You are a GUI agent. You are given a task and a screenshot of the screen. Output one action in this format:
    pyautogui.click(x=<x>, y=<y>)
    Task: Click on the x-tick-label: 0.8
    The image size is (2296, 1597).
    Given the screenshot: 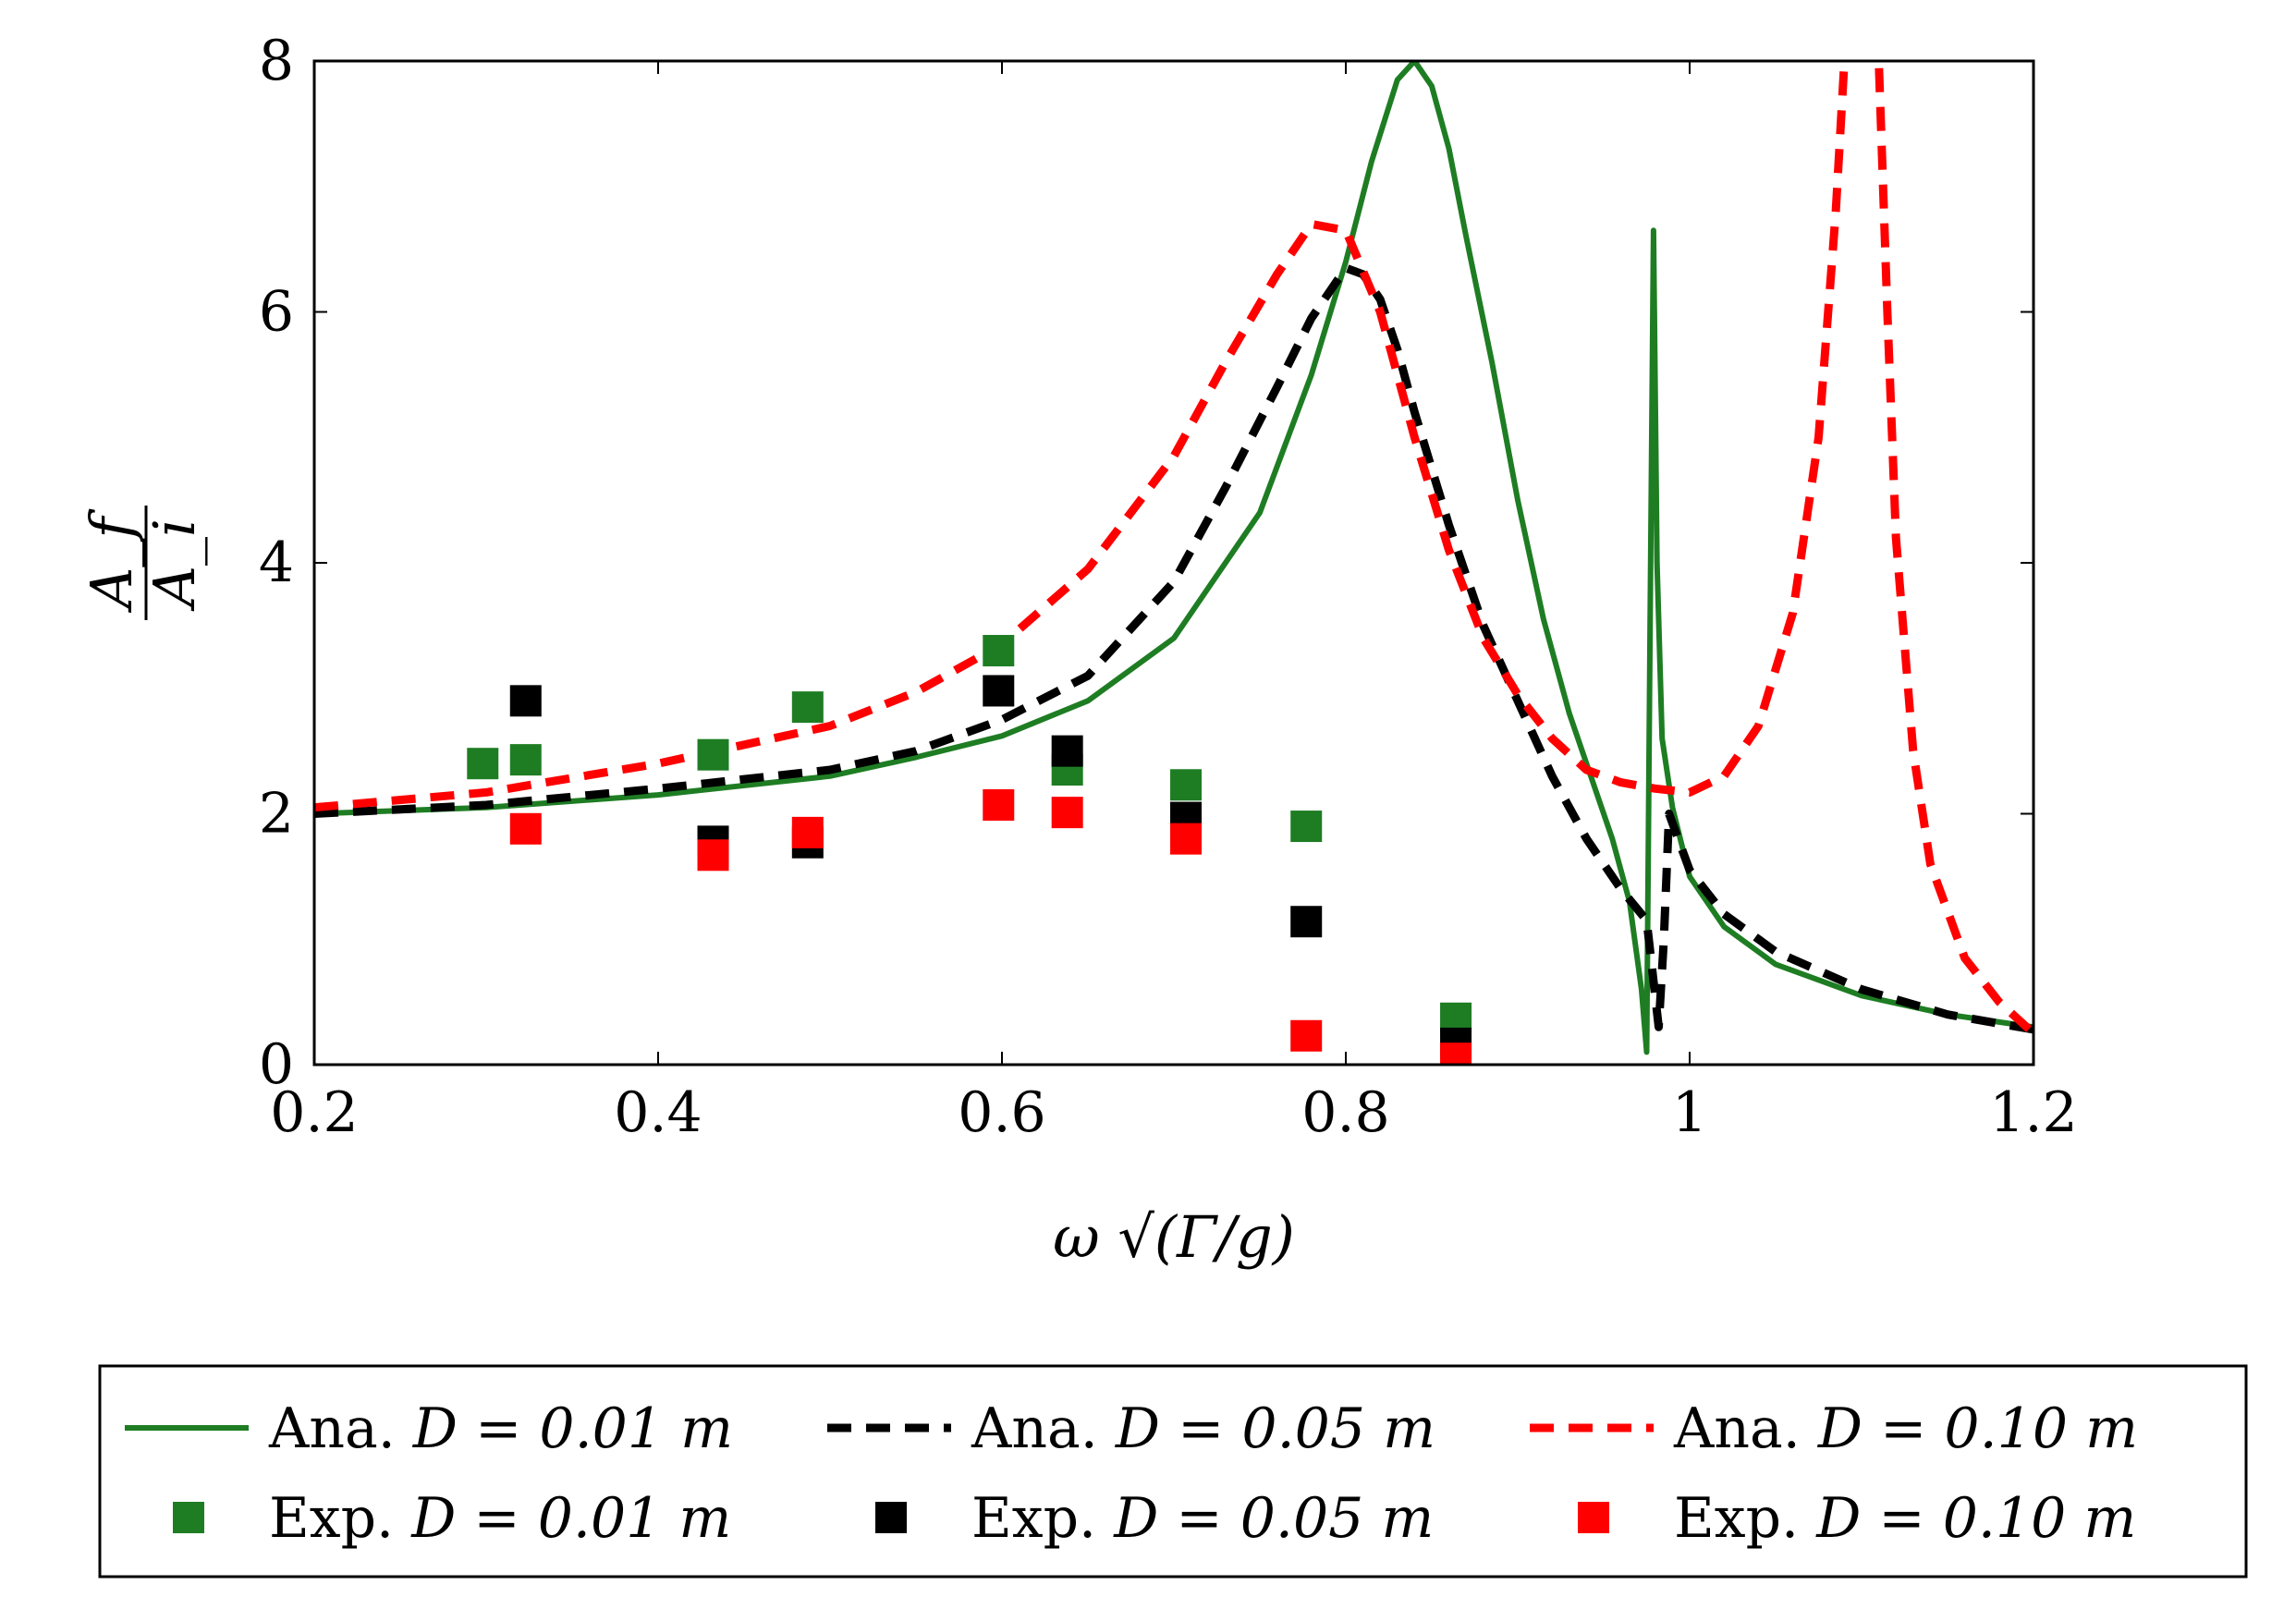 What is the action you would take?
    pyautogui.click(x=1345, y=1112)
    